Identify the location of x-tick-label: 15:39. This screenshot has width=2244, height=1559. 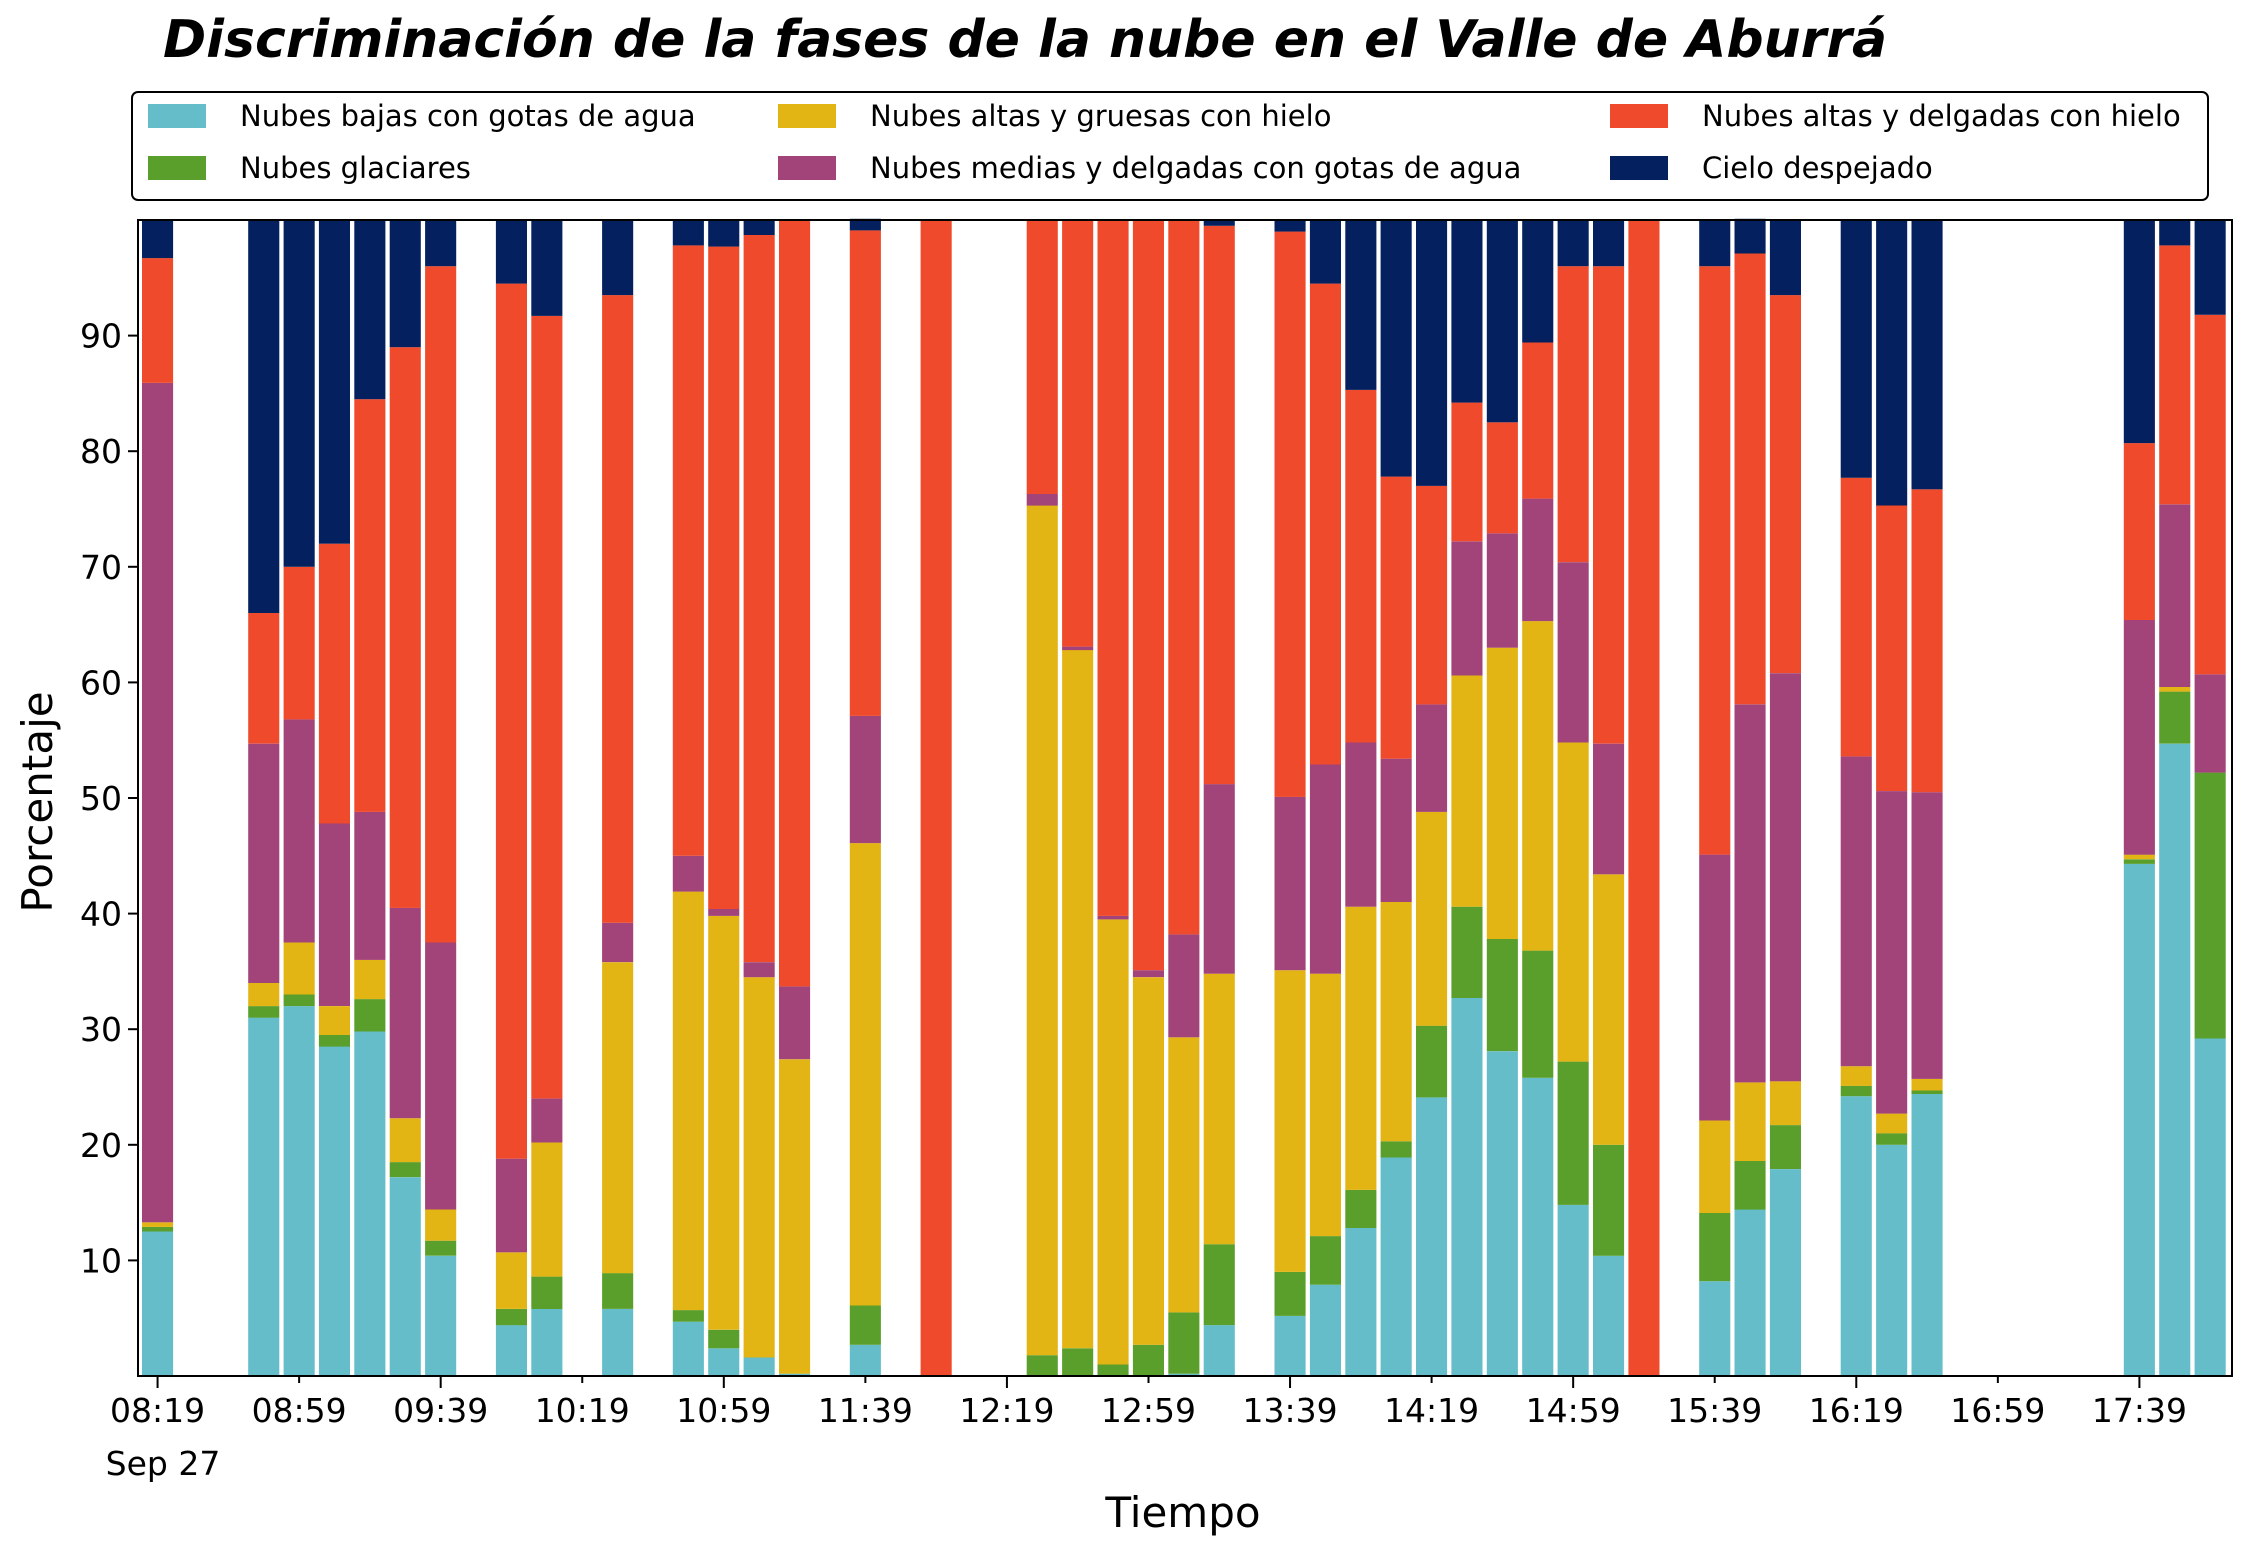
(1714, 1410).